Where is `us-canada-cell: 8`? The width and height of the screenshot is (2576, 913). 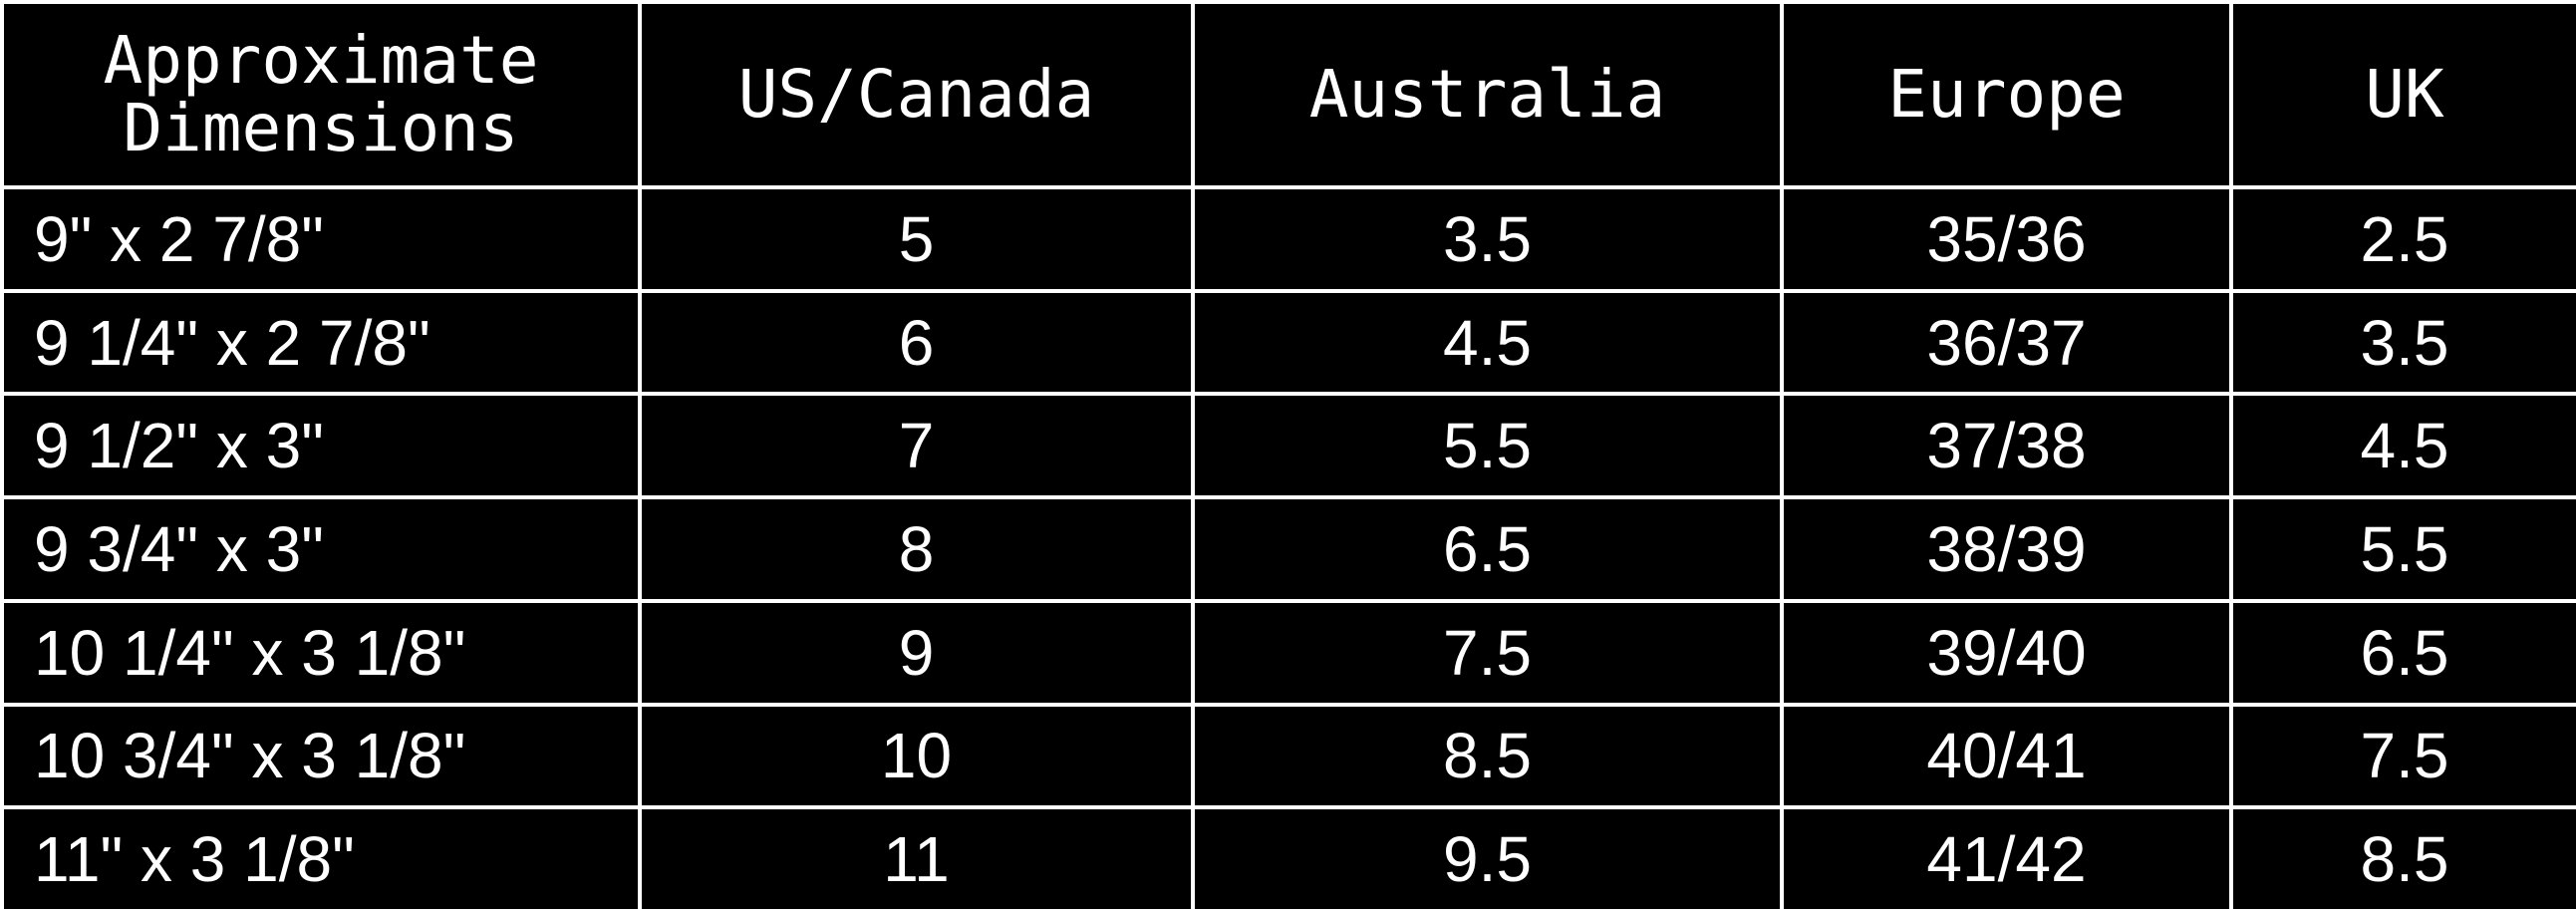
us-canada-cell: 8 is located at coordinates (916, 549).